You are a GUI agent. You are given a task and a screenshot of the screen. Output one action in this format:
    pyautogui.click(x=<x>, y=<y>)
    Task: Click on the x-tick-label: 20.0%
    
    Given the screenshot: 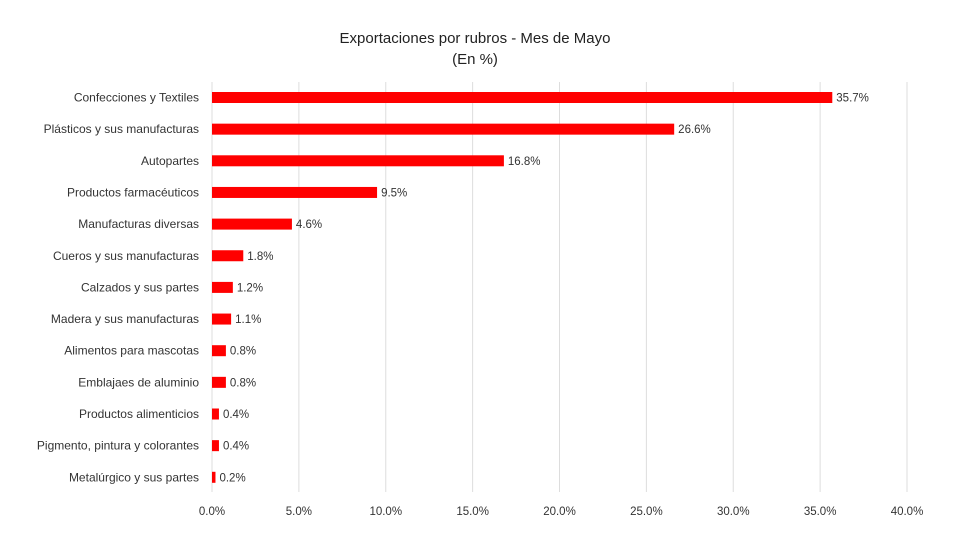 What is the action you would take?
    pyautogui.click(x=559, y=512)
    